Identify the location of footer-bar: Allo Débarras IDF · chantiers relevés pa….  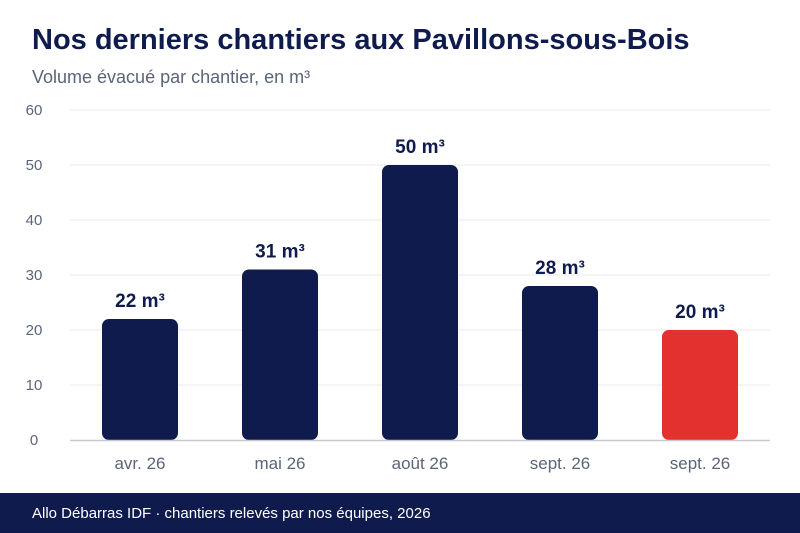
(400, 513).